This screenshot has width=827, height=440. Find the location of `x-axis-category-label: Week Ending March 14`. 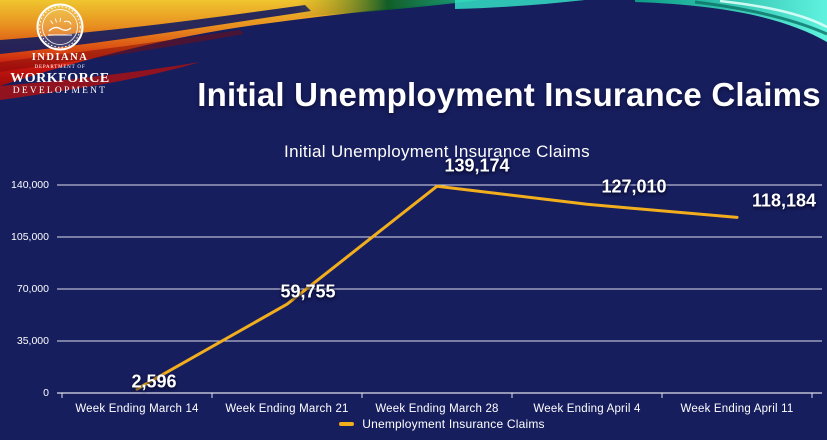

x-axis-category-label: Week Ending March 14 is located at coordinates (137, 409).